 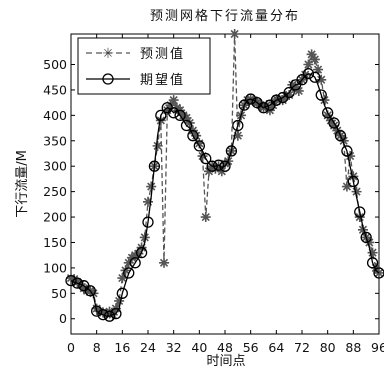 What do you see at coordinates (55, 217) in the screenshot?
I see `y-tick-label: 200` at bounding box center [55, 217].